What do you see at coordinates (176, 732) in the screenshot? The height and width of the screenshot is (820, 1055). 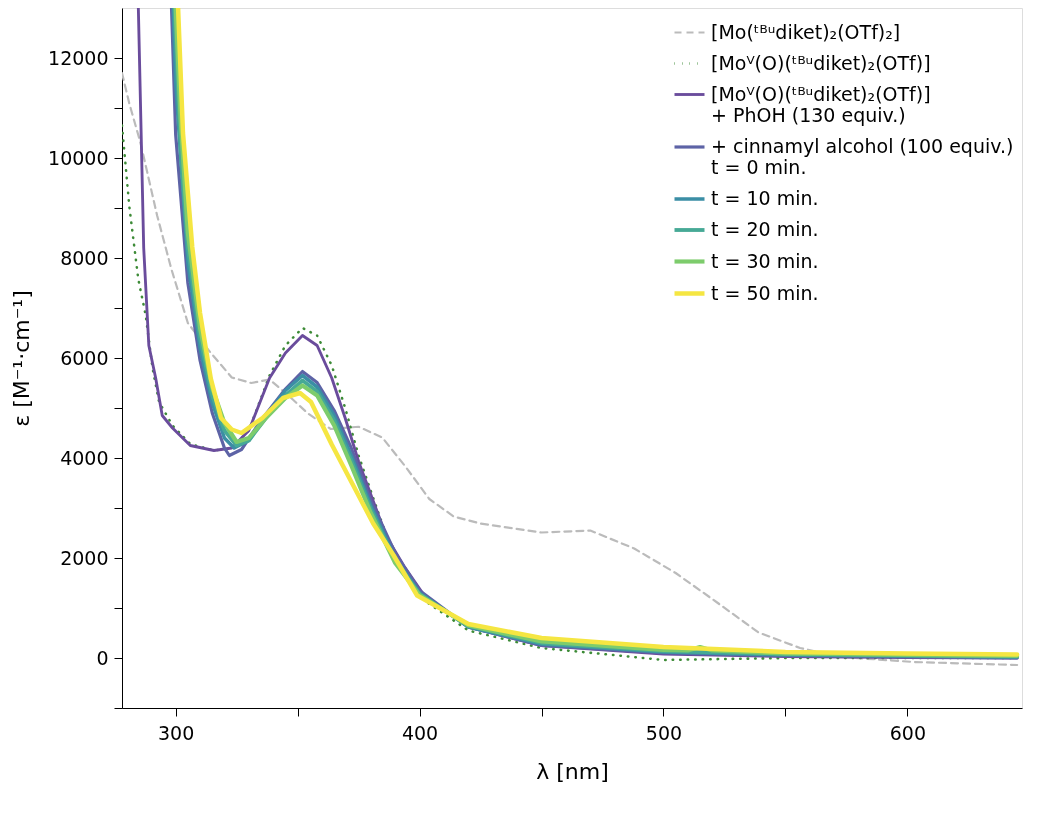 I see `x-tick-label: 300` at bounding box center [176, 732].